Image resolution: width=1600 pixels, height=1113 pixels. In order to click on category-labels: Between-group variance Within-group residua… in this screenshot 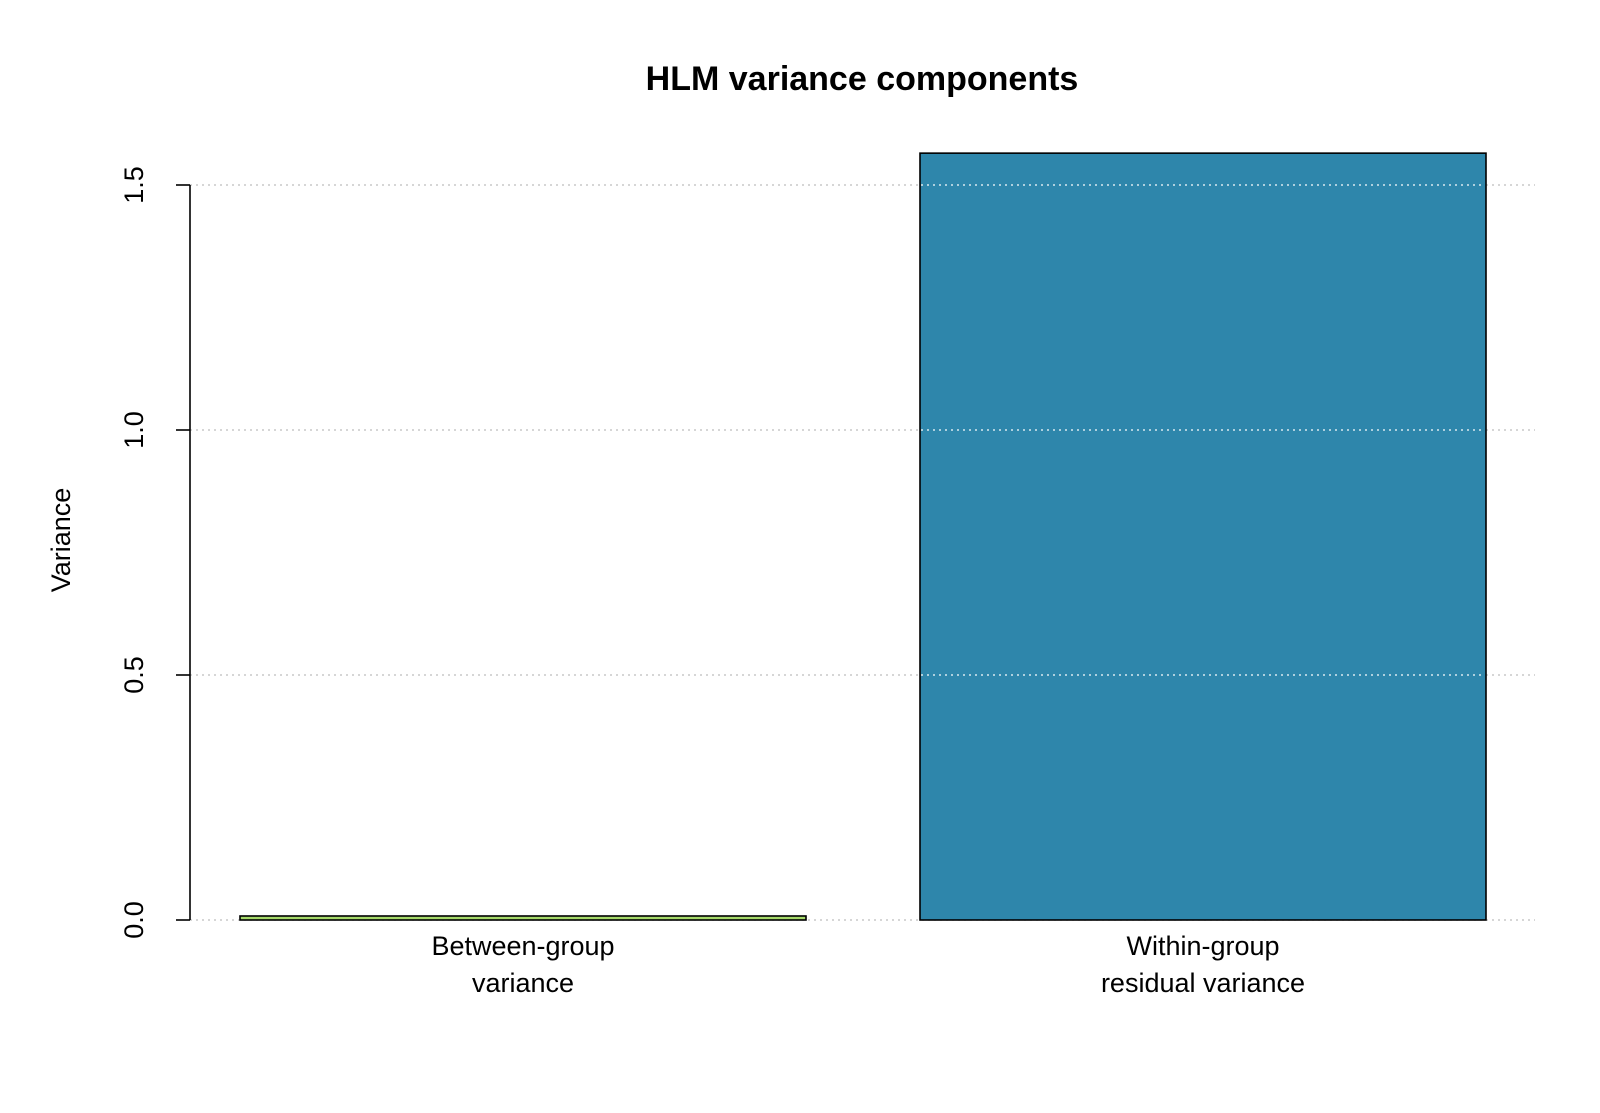, I will do `click(868, 964)`.